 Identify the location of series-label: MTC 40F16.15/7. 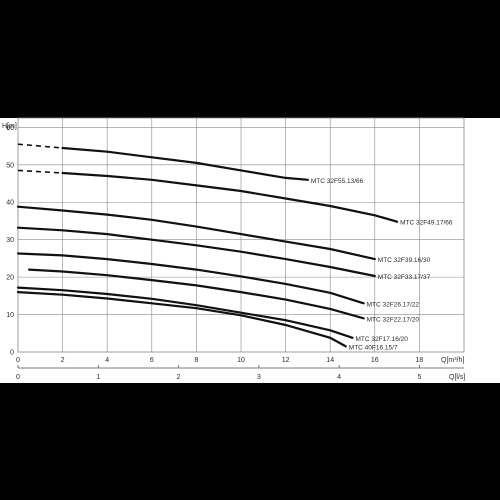
(373, 347).